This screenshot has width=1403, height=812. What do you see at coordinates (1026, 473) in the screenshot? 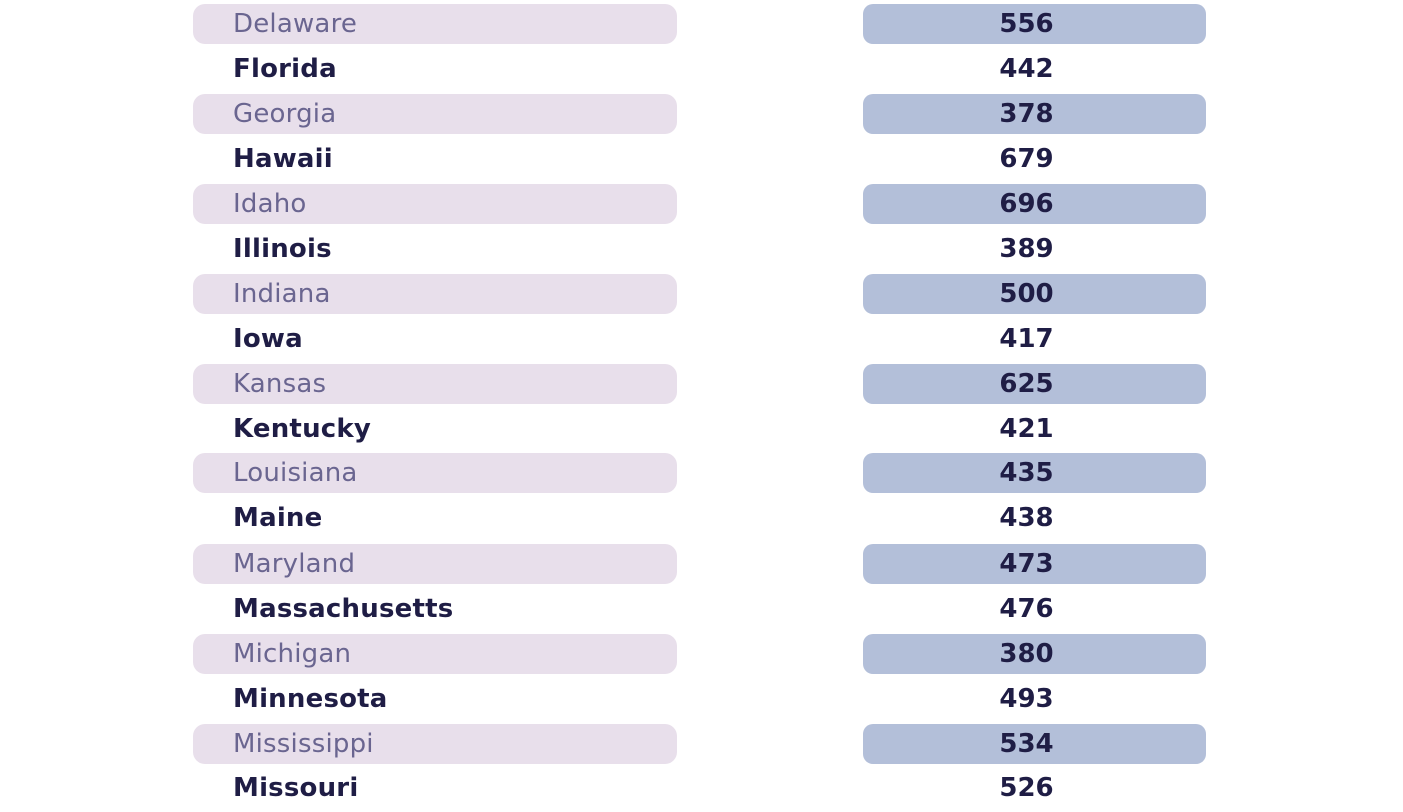
I see `state-value: 435` at bounding box center [1026, 473].